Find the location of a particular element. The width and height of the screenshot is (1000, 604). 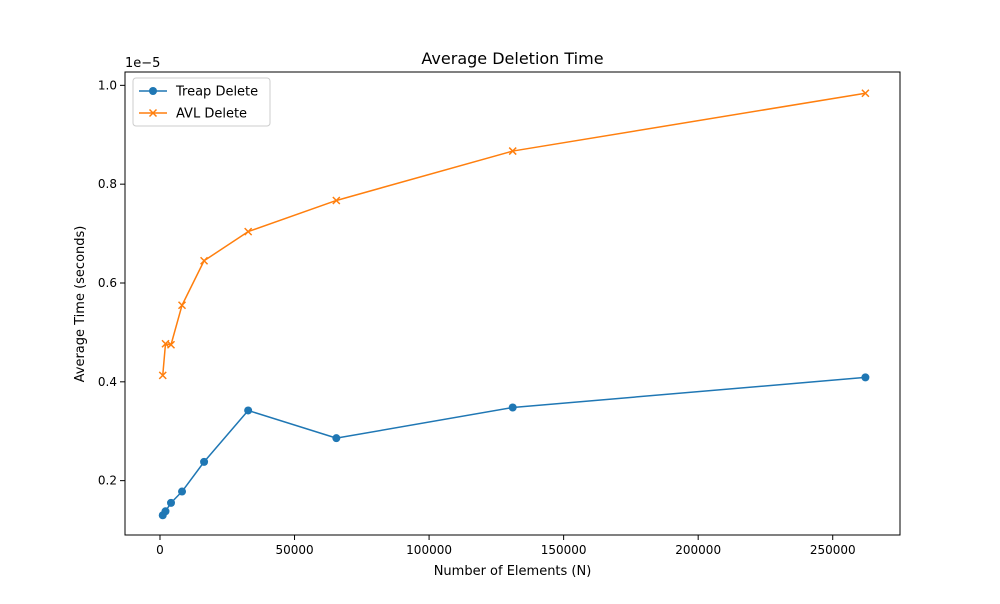

legend-box is located at coordinates (201, 102).